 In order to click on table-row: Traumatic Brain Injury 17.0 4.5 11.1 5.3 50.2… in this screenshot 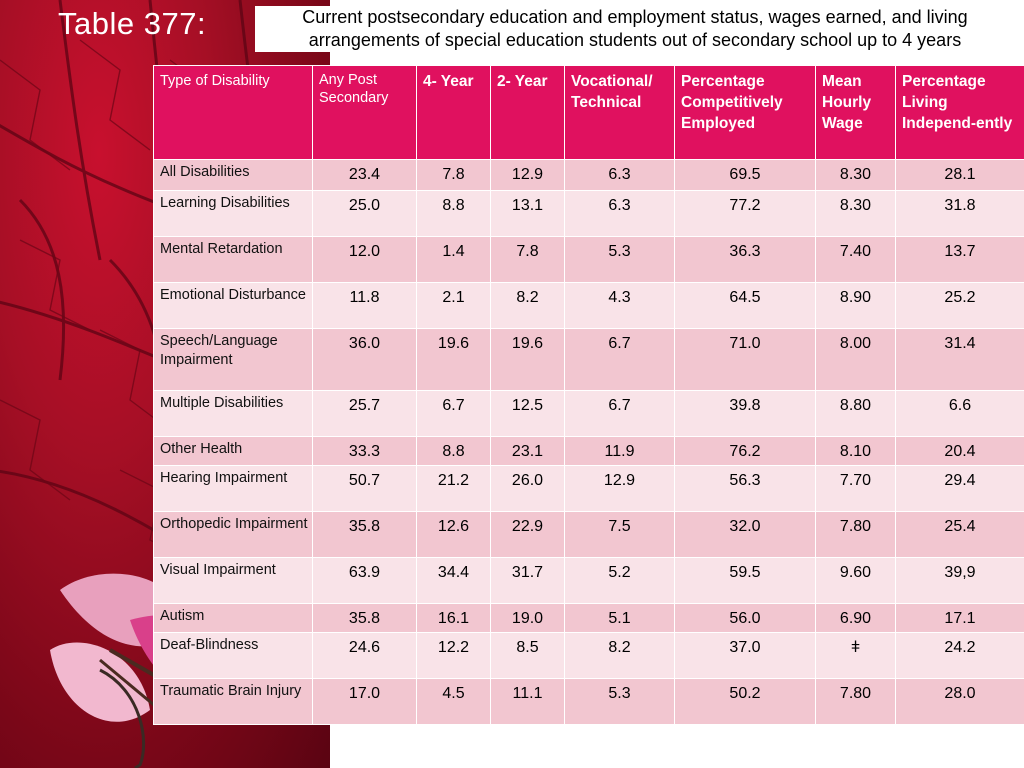, I will do `click(588, 701)`.